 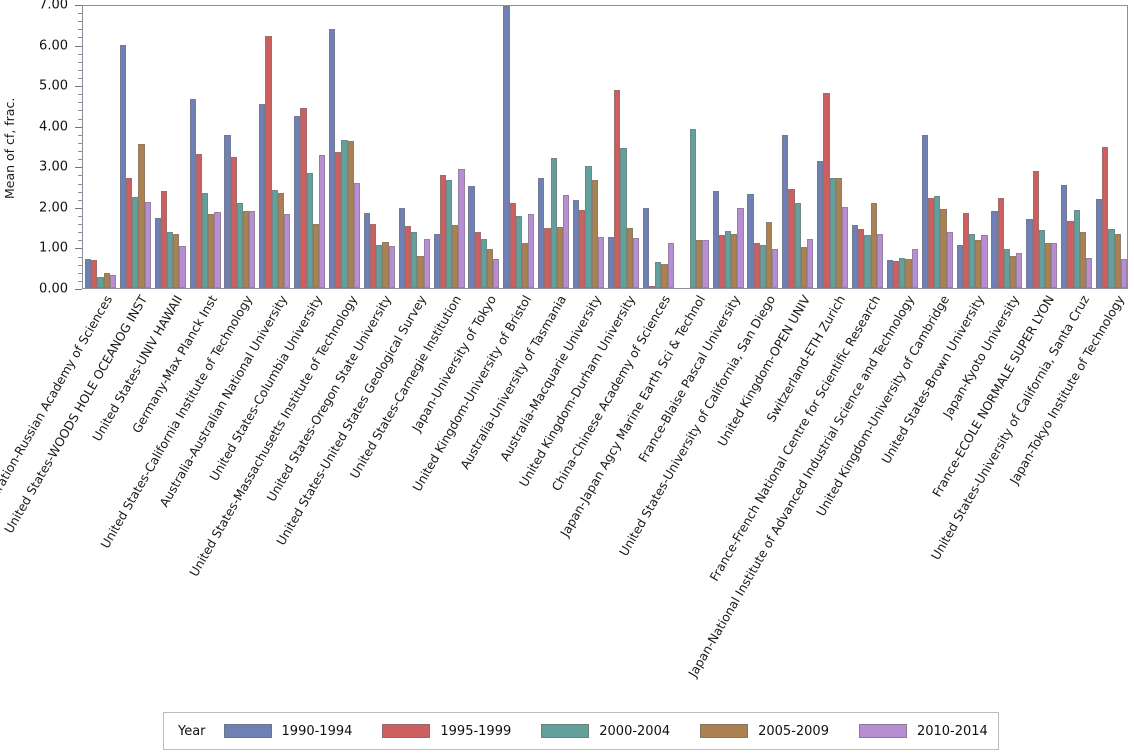 I want to click on legend-entry: 2005-2009, so click(x=764, y=731).